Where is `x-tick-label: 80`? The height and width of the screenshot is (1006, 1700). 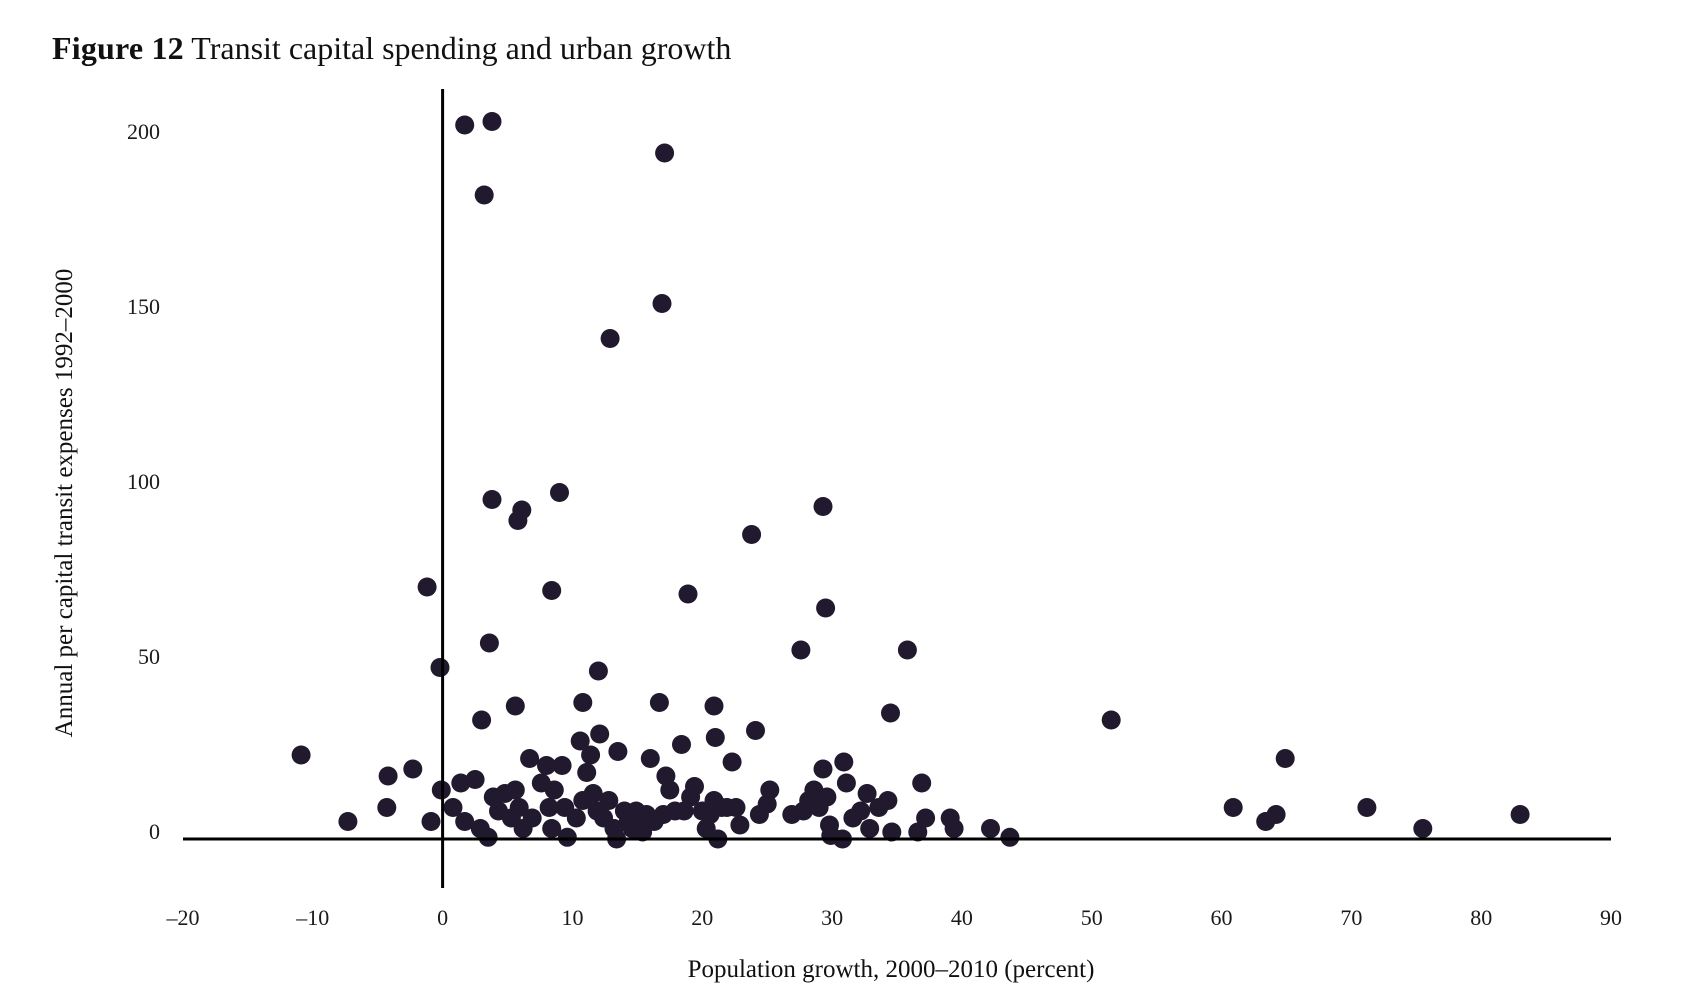
x-tick-label: 80 is located at coordinates (1481, 917).